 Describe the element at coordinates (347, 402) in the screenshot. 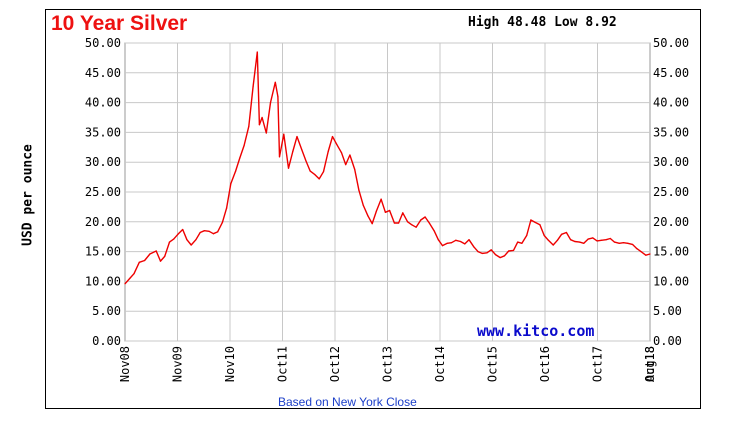

I see `footer-note: Based on New York Close` at that location.